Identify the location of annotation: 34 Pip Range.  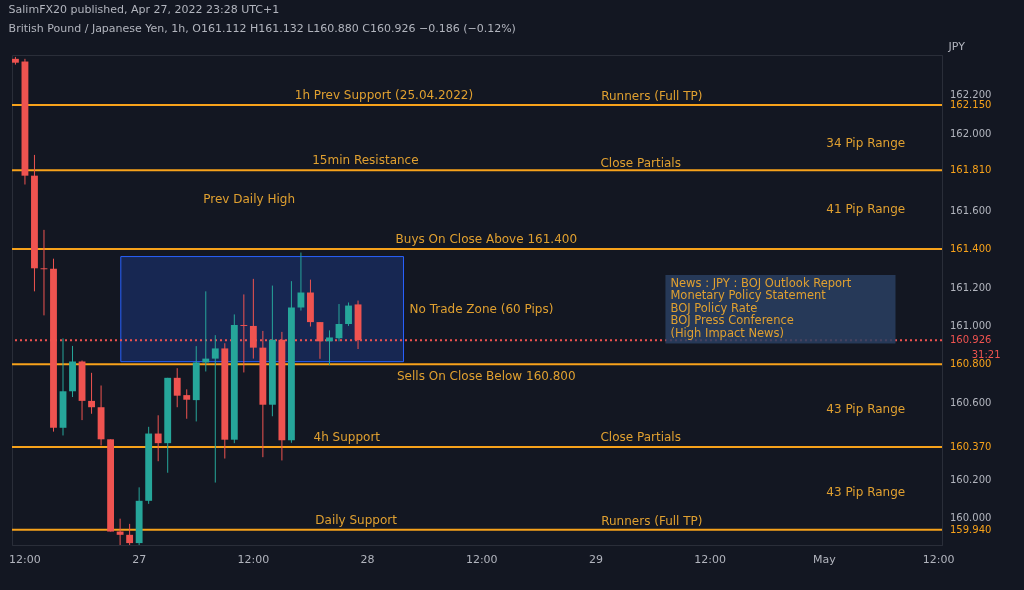
(866, 142).